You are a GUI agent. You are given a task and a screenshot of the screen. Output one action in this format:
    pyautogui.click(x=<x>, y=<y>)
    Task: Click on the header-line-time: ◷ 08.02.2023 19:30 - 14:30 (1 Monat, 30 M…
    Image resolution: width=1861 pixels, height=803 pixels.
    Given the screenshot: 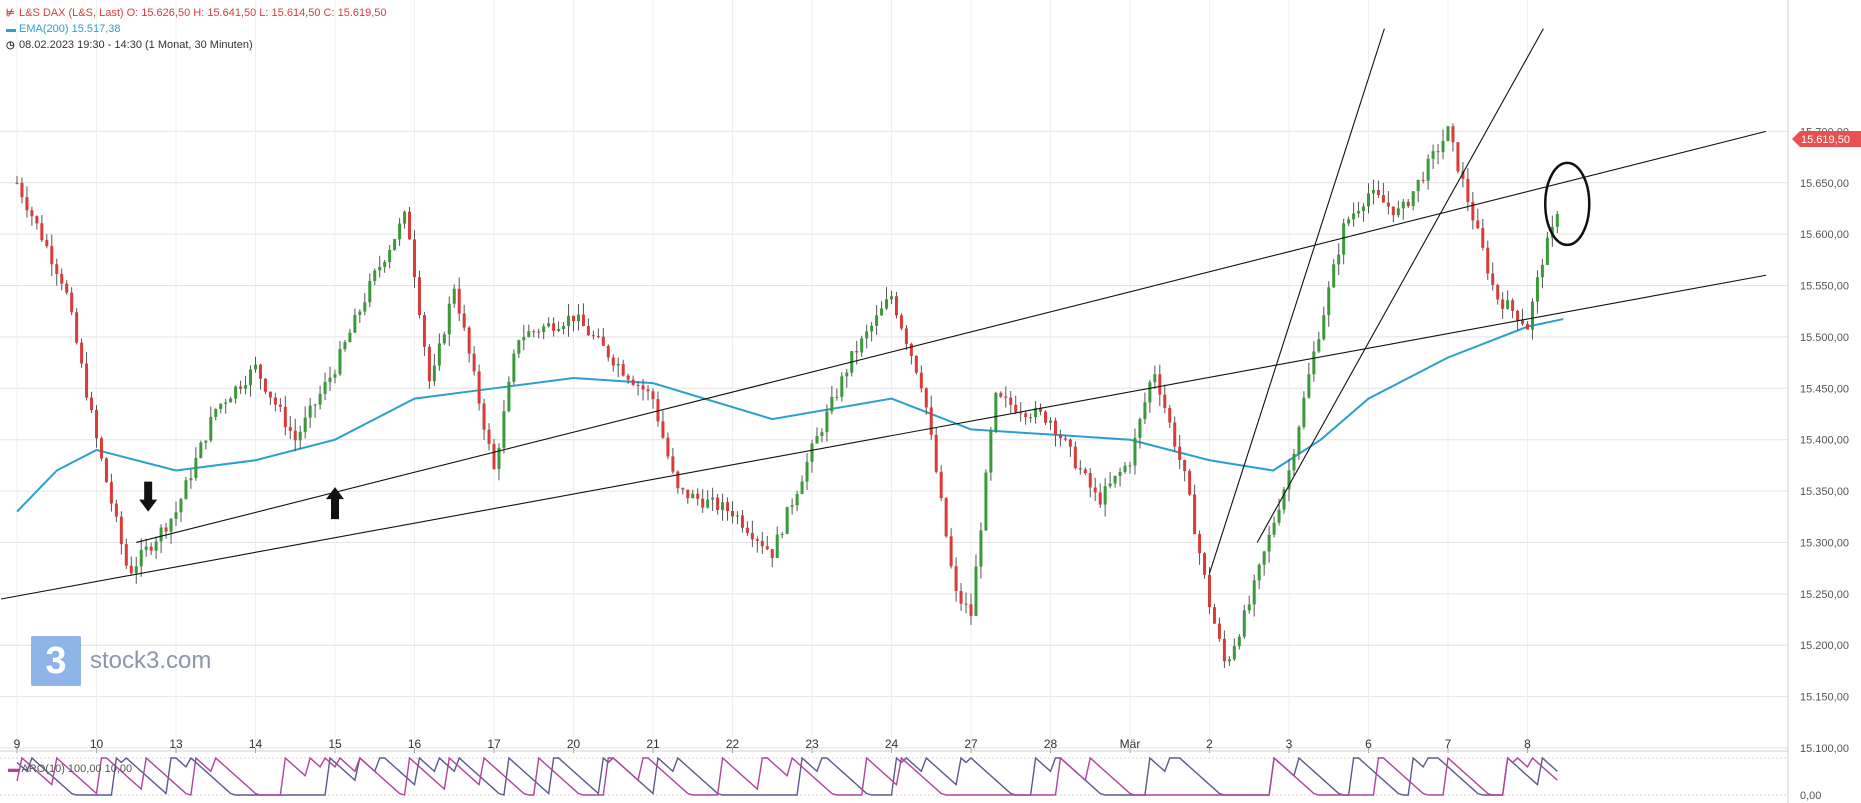 What is the action you would take?
    pyautogui.click(x=129, y=45)
    